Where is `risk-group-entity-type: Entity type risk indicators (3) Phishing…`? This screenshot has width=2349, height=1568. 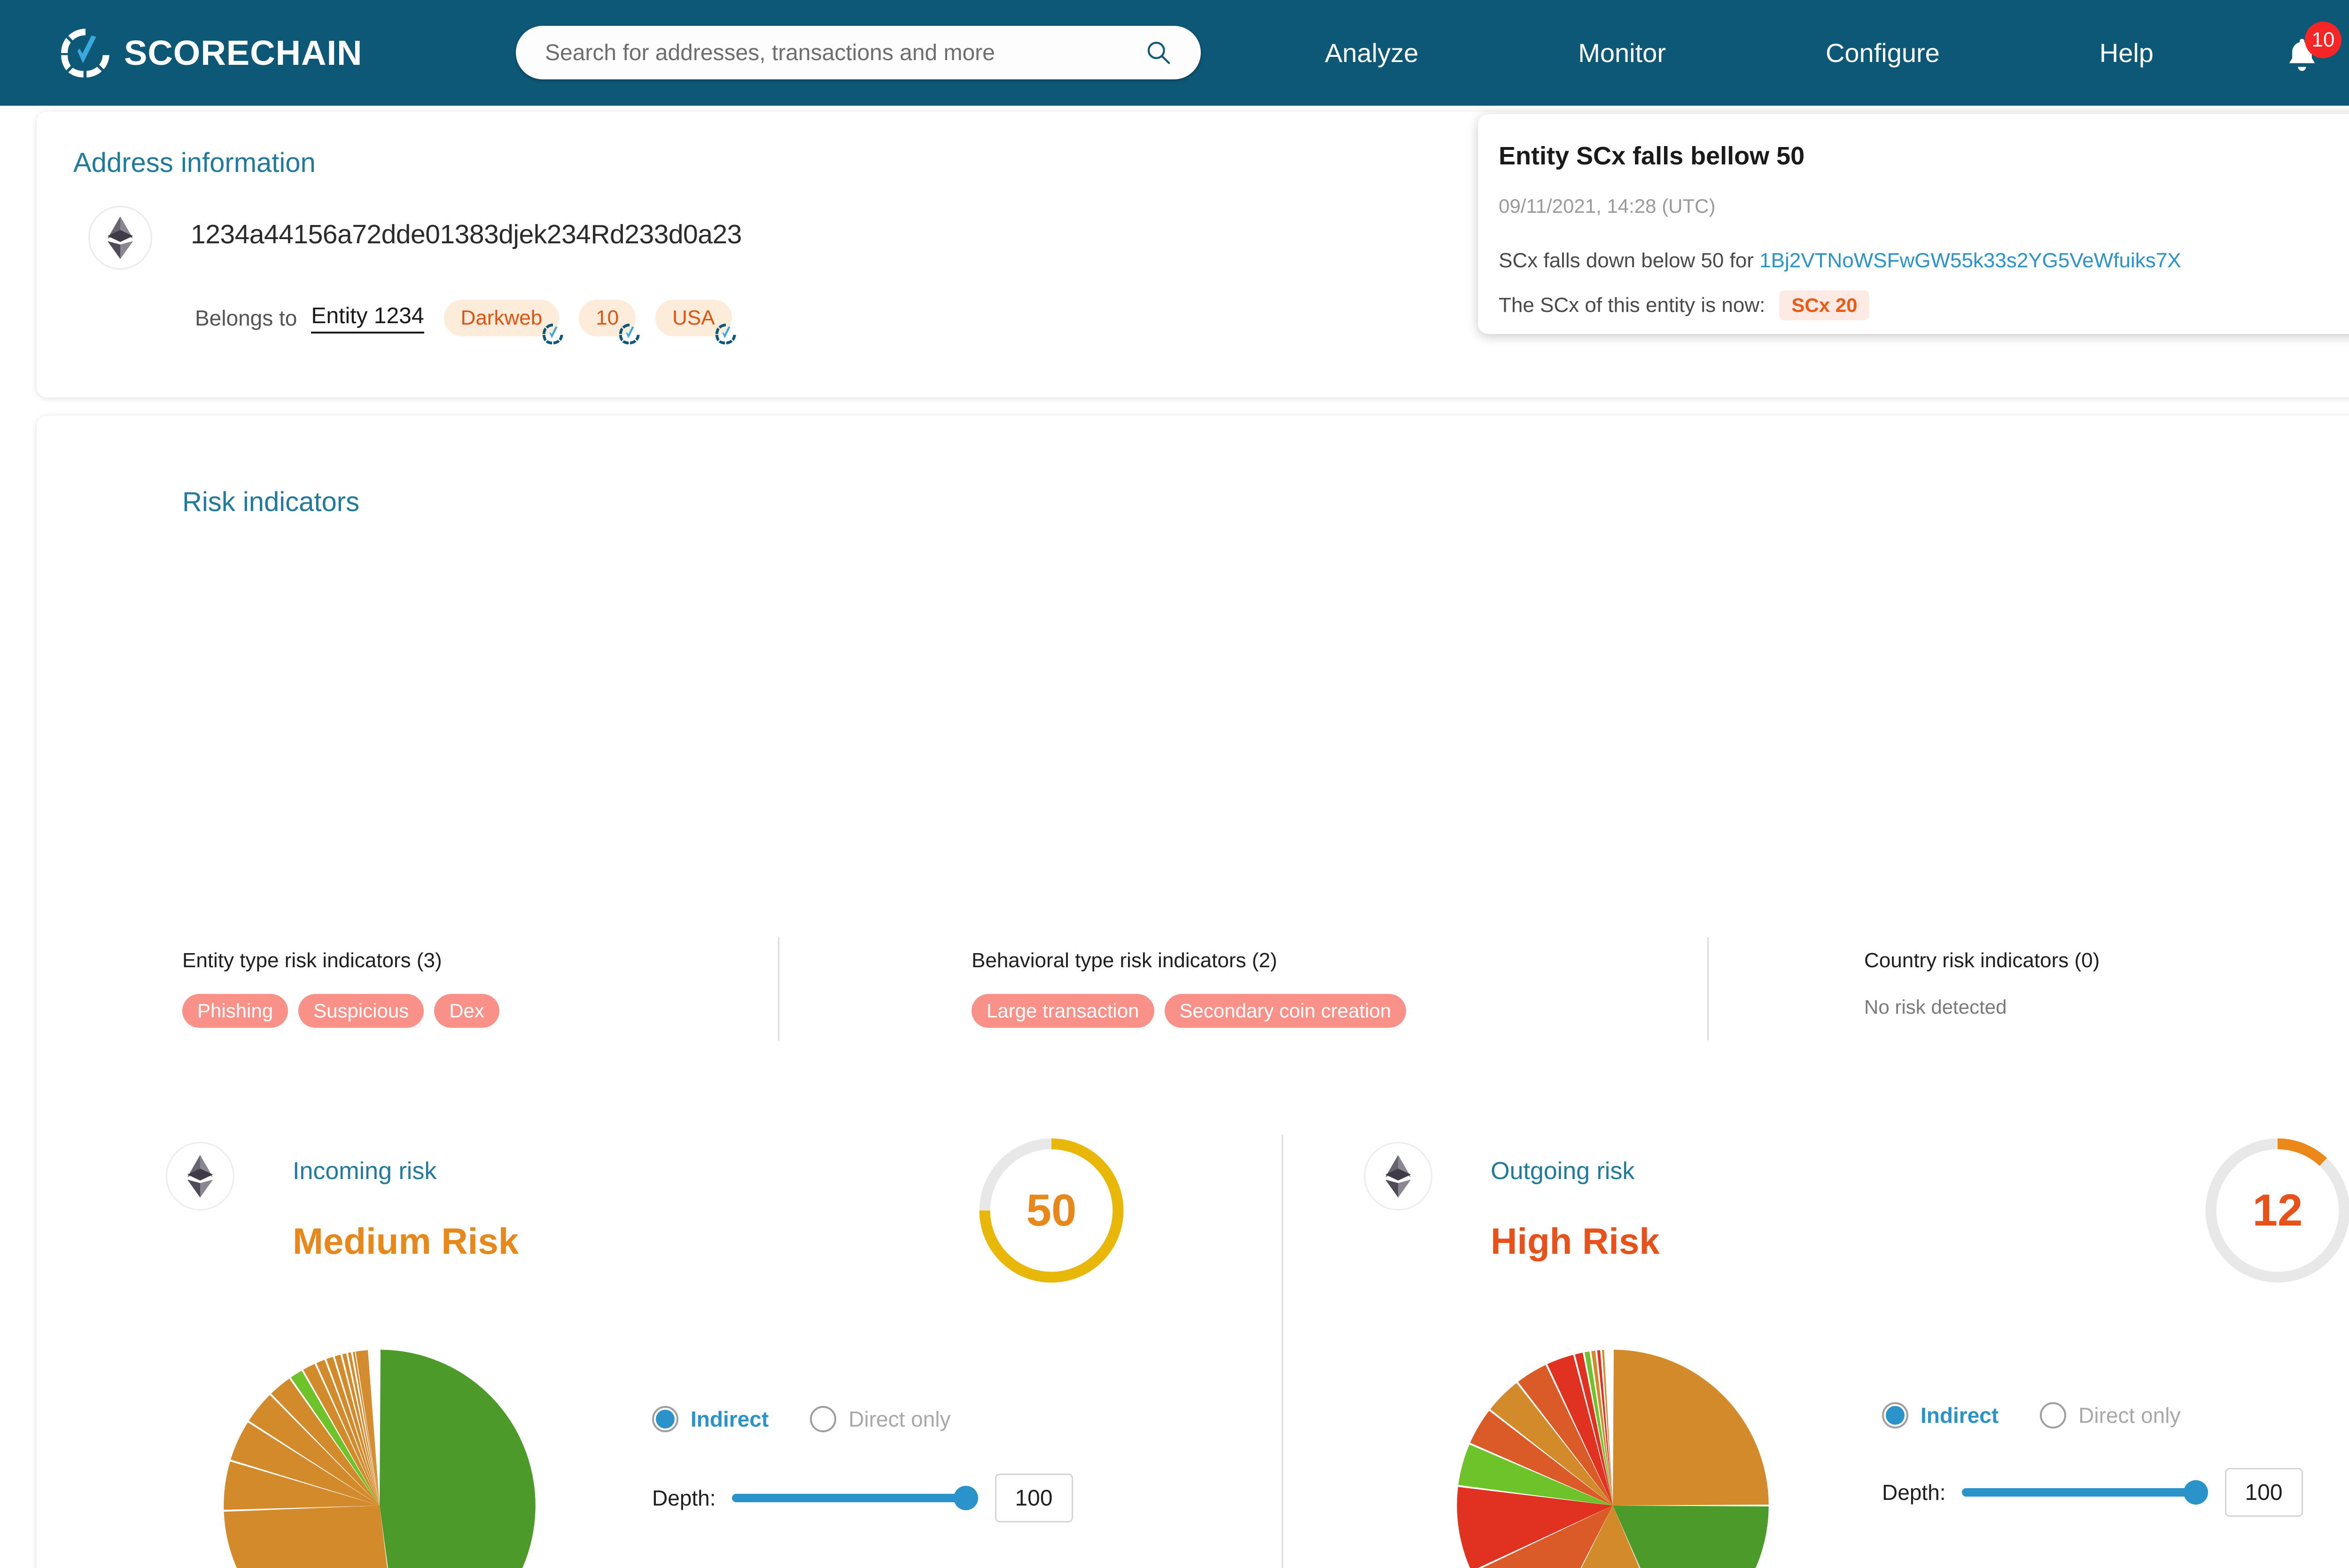 risk-group-entity-type: Entity type risk indicators (3) Phishing… is located at coordinates (340, 989).